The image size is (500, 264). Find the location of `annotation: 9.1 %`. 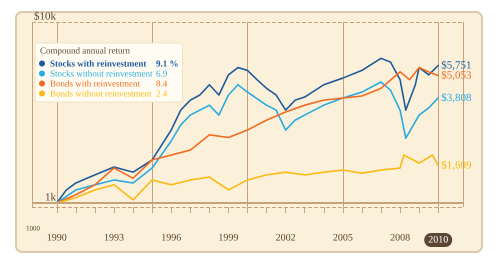

annotation: 9.1 % is located at coordinates (167, 63).